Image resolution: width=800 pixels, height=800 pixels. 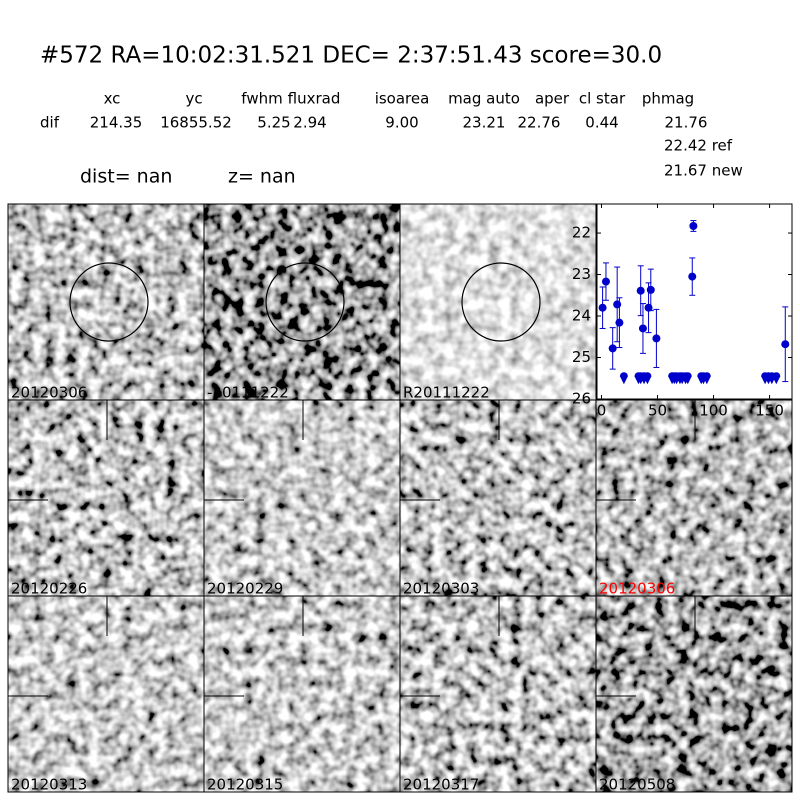 What do you see at coordinates (686, 123) in the screenshot?
I see `cell: 21.76` at bounding box center [686, 123].